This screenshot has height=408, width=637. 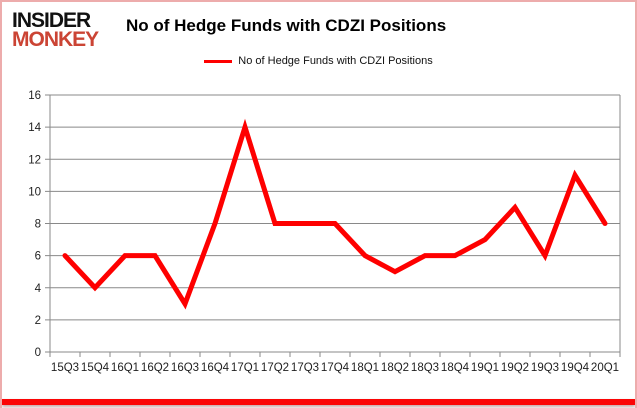 What do you see at coordinates (55, 39) in the screenshot?
I see `logo-line-monkey: MONKEY` at bounding box center [55, 39].